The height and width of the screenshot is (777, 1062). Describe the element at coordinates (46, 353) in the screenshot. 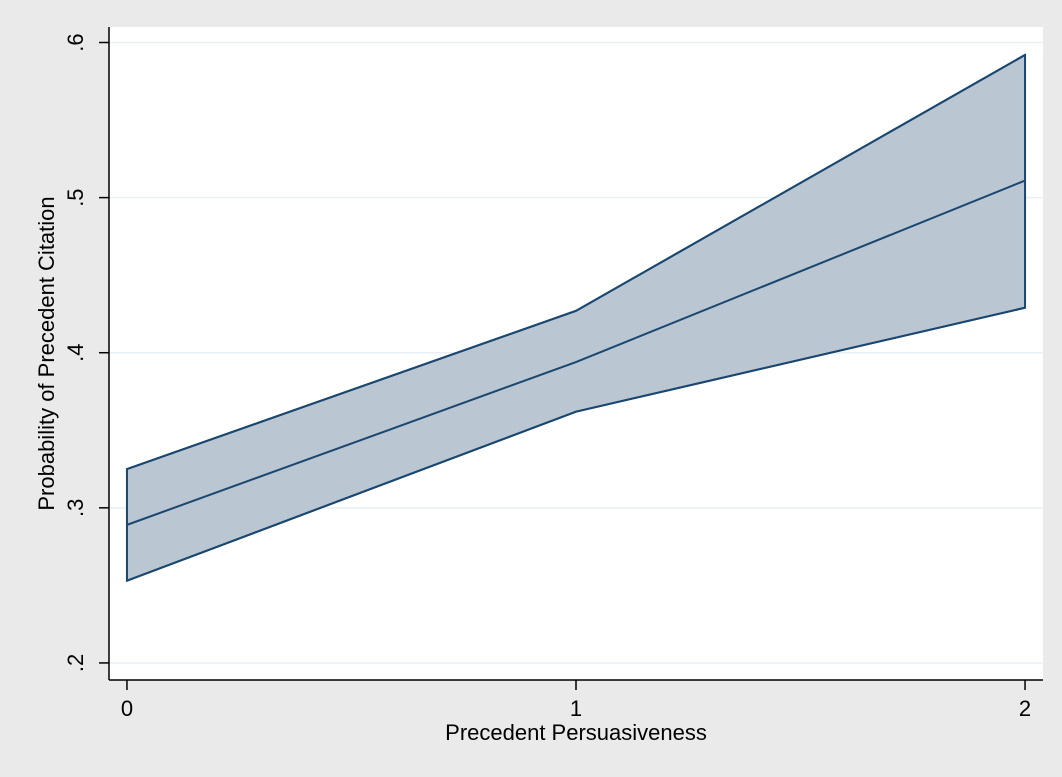

I see `y-axis-title: Probability of Precedent Citation` at that location.